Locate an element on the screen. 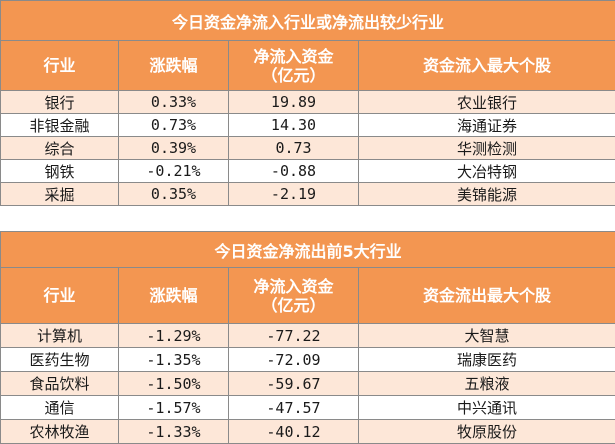 The height and width of the screenshot is (444, 615). top-stock-cell: 五粮液 is located at coordinates (486, 383).